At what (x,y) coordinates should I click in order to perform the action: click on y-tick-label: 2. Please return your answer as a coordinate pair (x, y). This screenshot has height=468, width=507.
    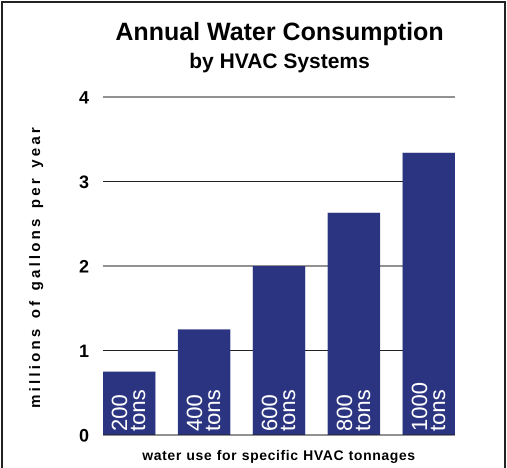
    Looking at the image, I should click on (83, 266).